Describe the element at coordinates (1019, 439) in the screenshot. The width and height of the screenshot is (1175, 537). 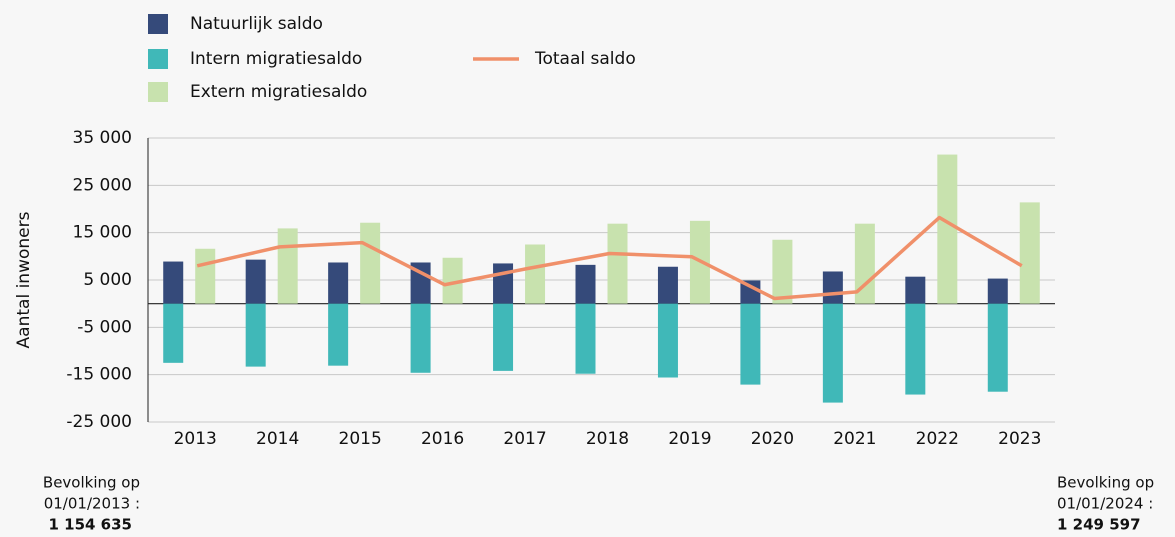
I see `x-tick-label: 2023` at that location.